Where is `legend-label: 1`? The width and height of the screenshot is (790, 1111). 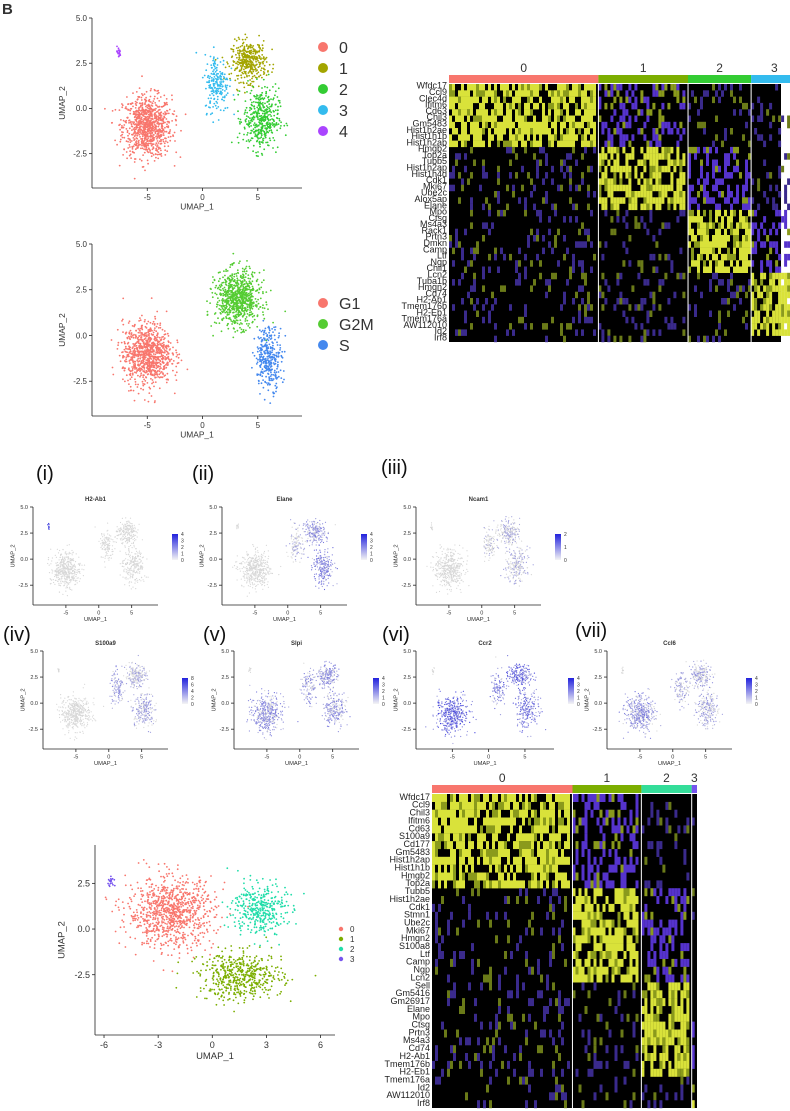
legend-label: 1 is located at coordinates (343, 69).